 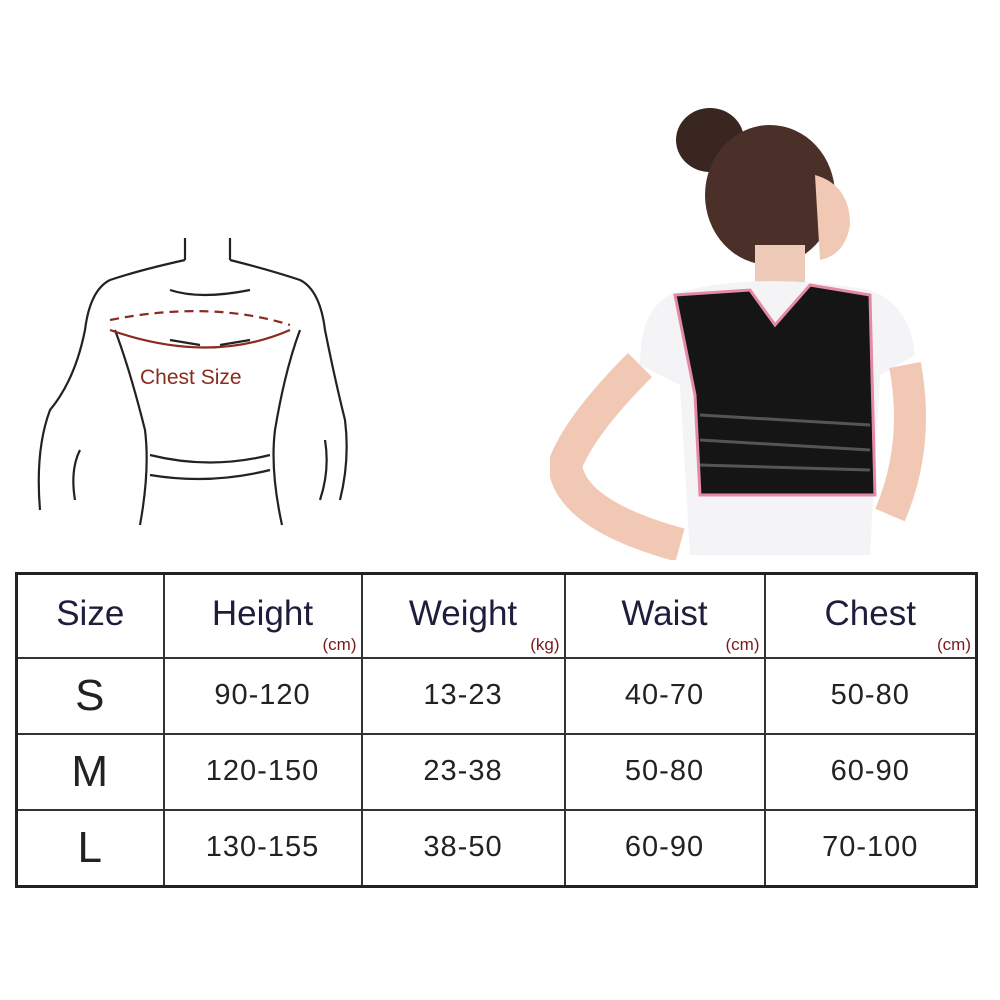 What do you see at coordinates (545, 644) in the screenshot?
I see `unit-label: (kg)` at bounding box center [545, 644].